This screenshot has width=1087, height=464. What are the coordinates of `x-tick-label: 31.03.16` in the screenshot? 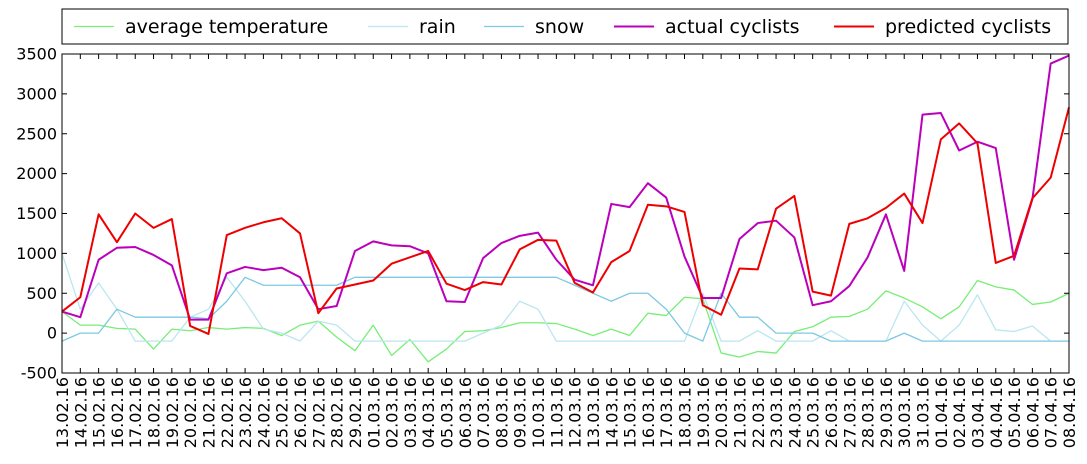 It's located at (923, 412).